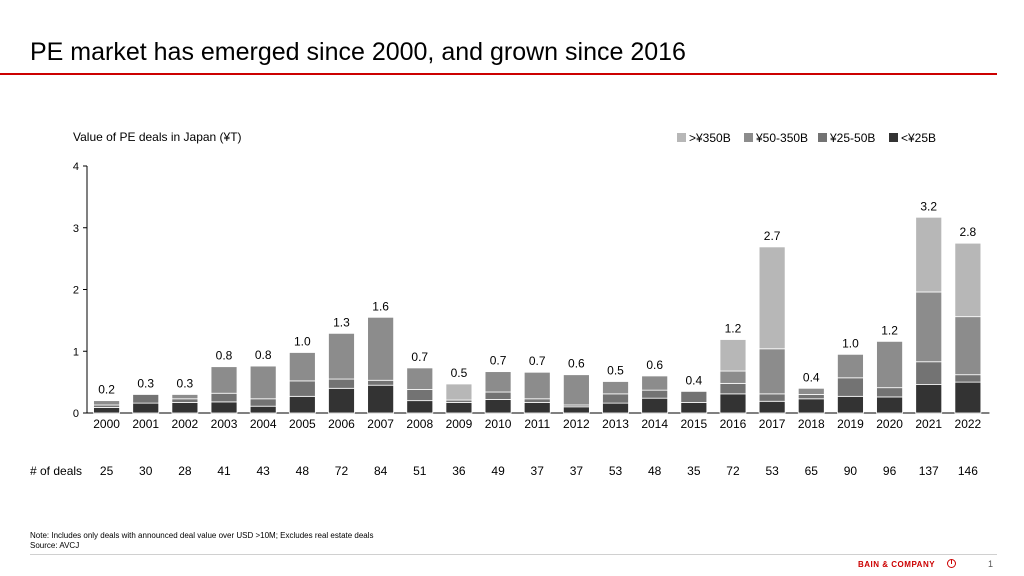 This screenshot has width=1024, height=576. I want to click on deal-count-label: 36, so click(459, 471).